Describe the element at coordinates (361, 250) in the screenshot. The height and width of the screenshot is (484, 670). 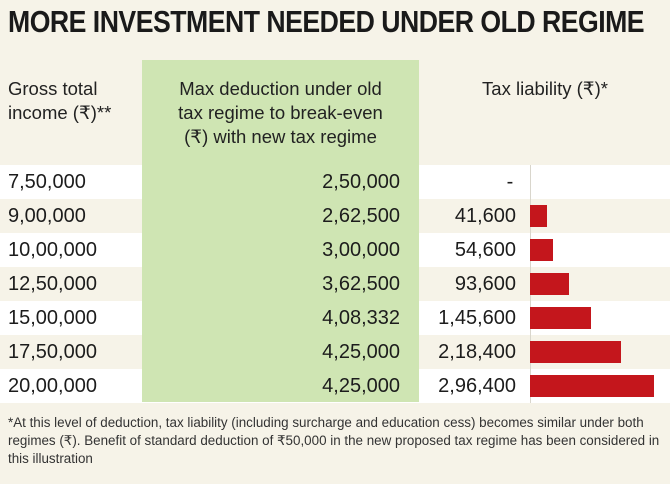
I see `max-deduction-cell: 3,00,000` at that location.